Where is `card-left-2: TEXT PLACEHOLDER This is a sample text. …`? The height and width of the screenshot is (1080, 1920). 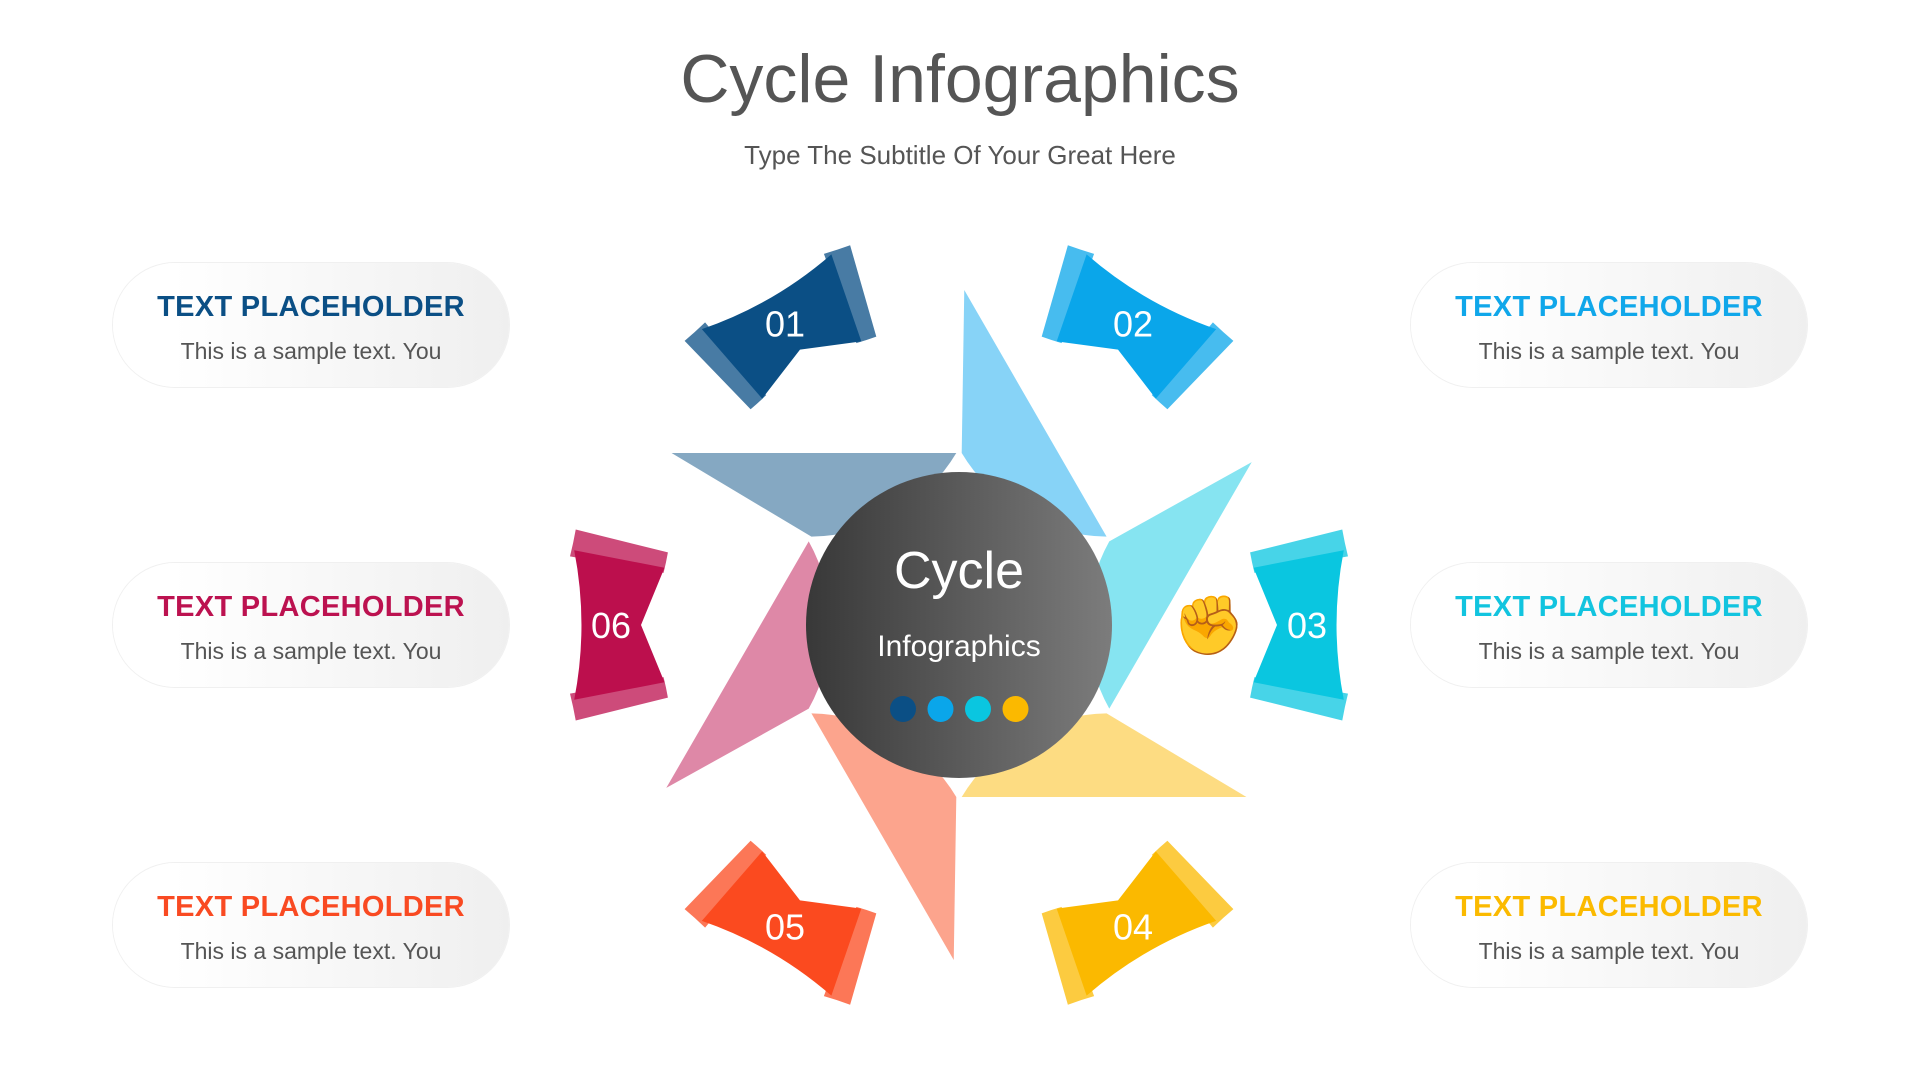
card-left-2: TEXT PLACEHOLDER This is a sample text. … is located at coordinates (311, 625).